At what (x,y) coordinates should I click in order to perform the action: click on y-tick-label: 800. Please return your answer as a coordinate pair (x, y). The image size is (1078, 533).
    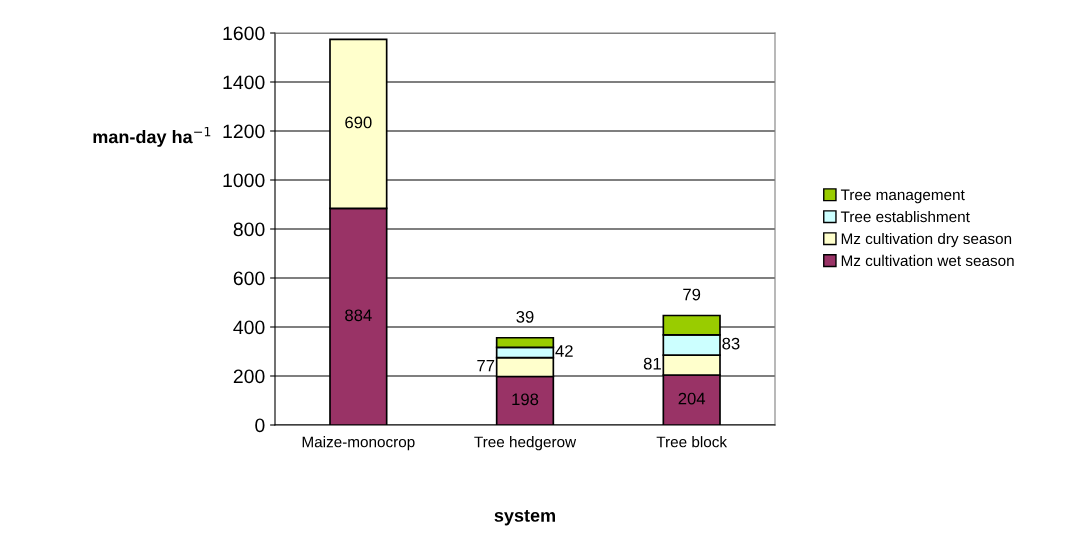
    Looking at the image, I should click on (249, 229).